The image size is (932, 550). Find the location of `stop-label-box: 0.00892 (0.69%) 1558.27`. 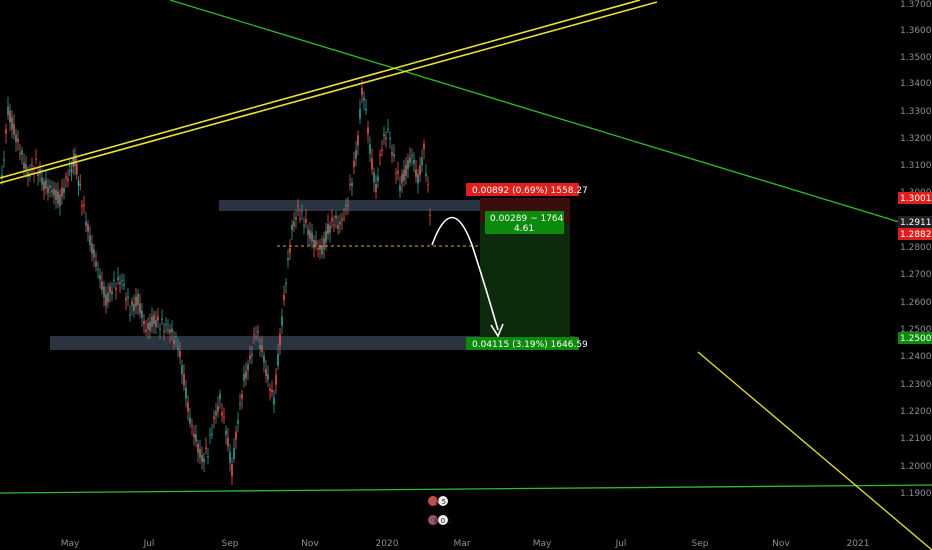

stop-label-box: 0.00892 (0.69%) 1558.27 is located at coordinates (527, 189).